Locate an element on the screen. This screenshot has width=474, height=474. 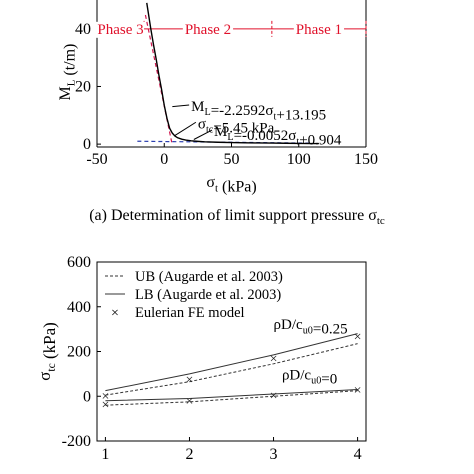
phase-label: Phase 1 is located at coordinates (319, 30).